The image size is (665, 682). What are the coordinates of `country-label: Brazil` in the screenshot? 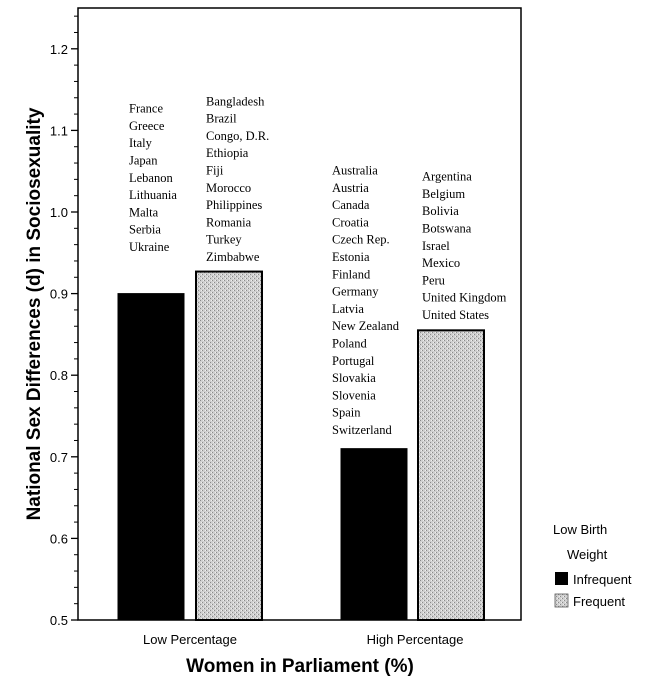 It's located at (221, 119).